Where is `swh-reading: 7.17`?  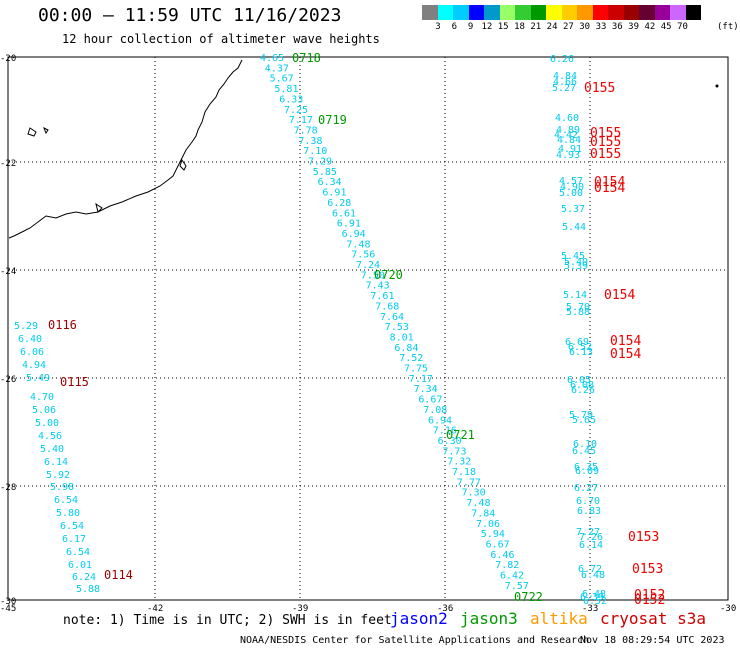
swh-reading: 7.17 is located at coordinates (301, 120).